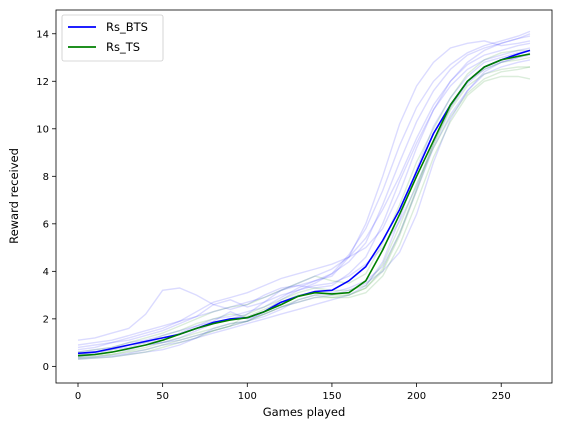 The width and height of the screenshot is (564, 423). What do you see at coordinates (46, 201) in the screenshot?
I see `y-axis-ticks: 0 2 4 6 8 10 12 14` at bounding box center [46, 201].